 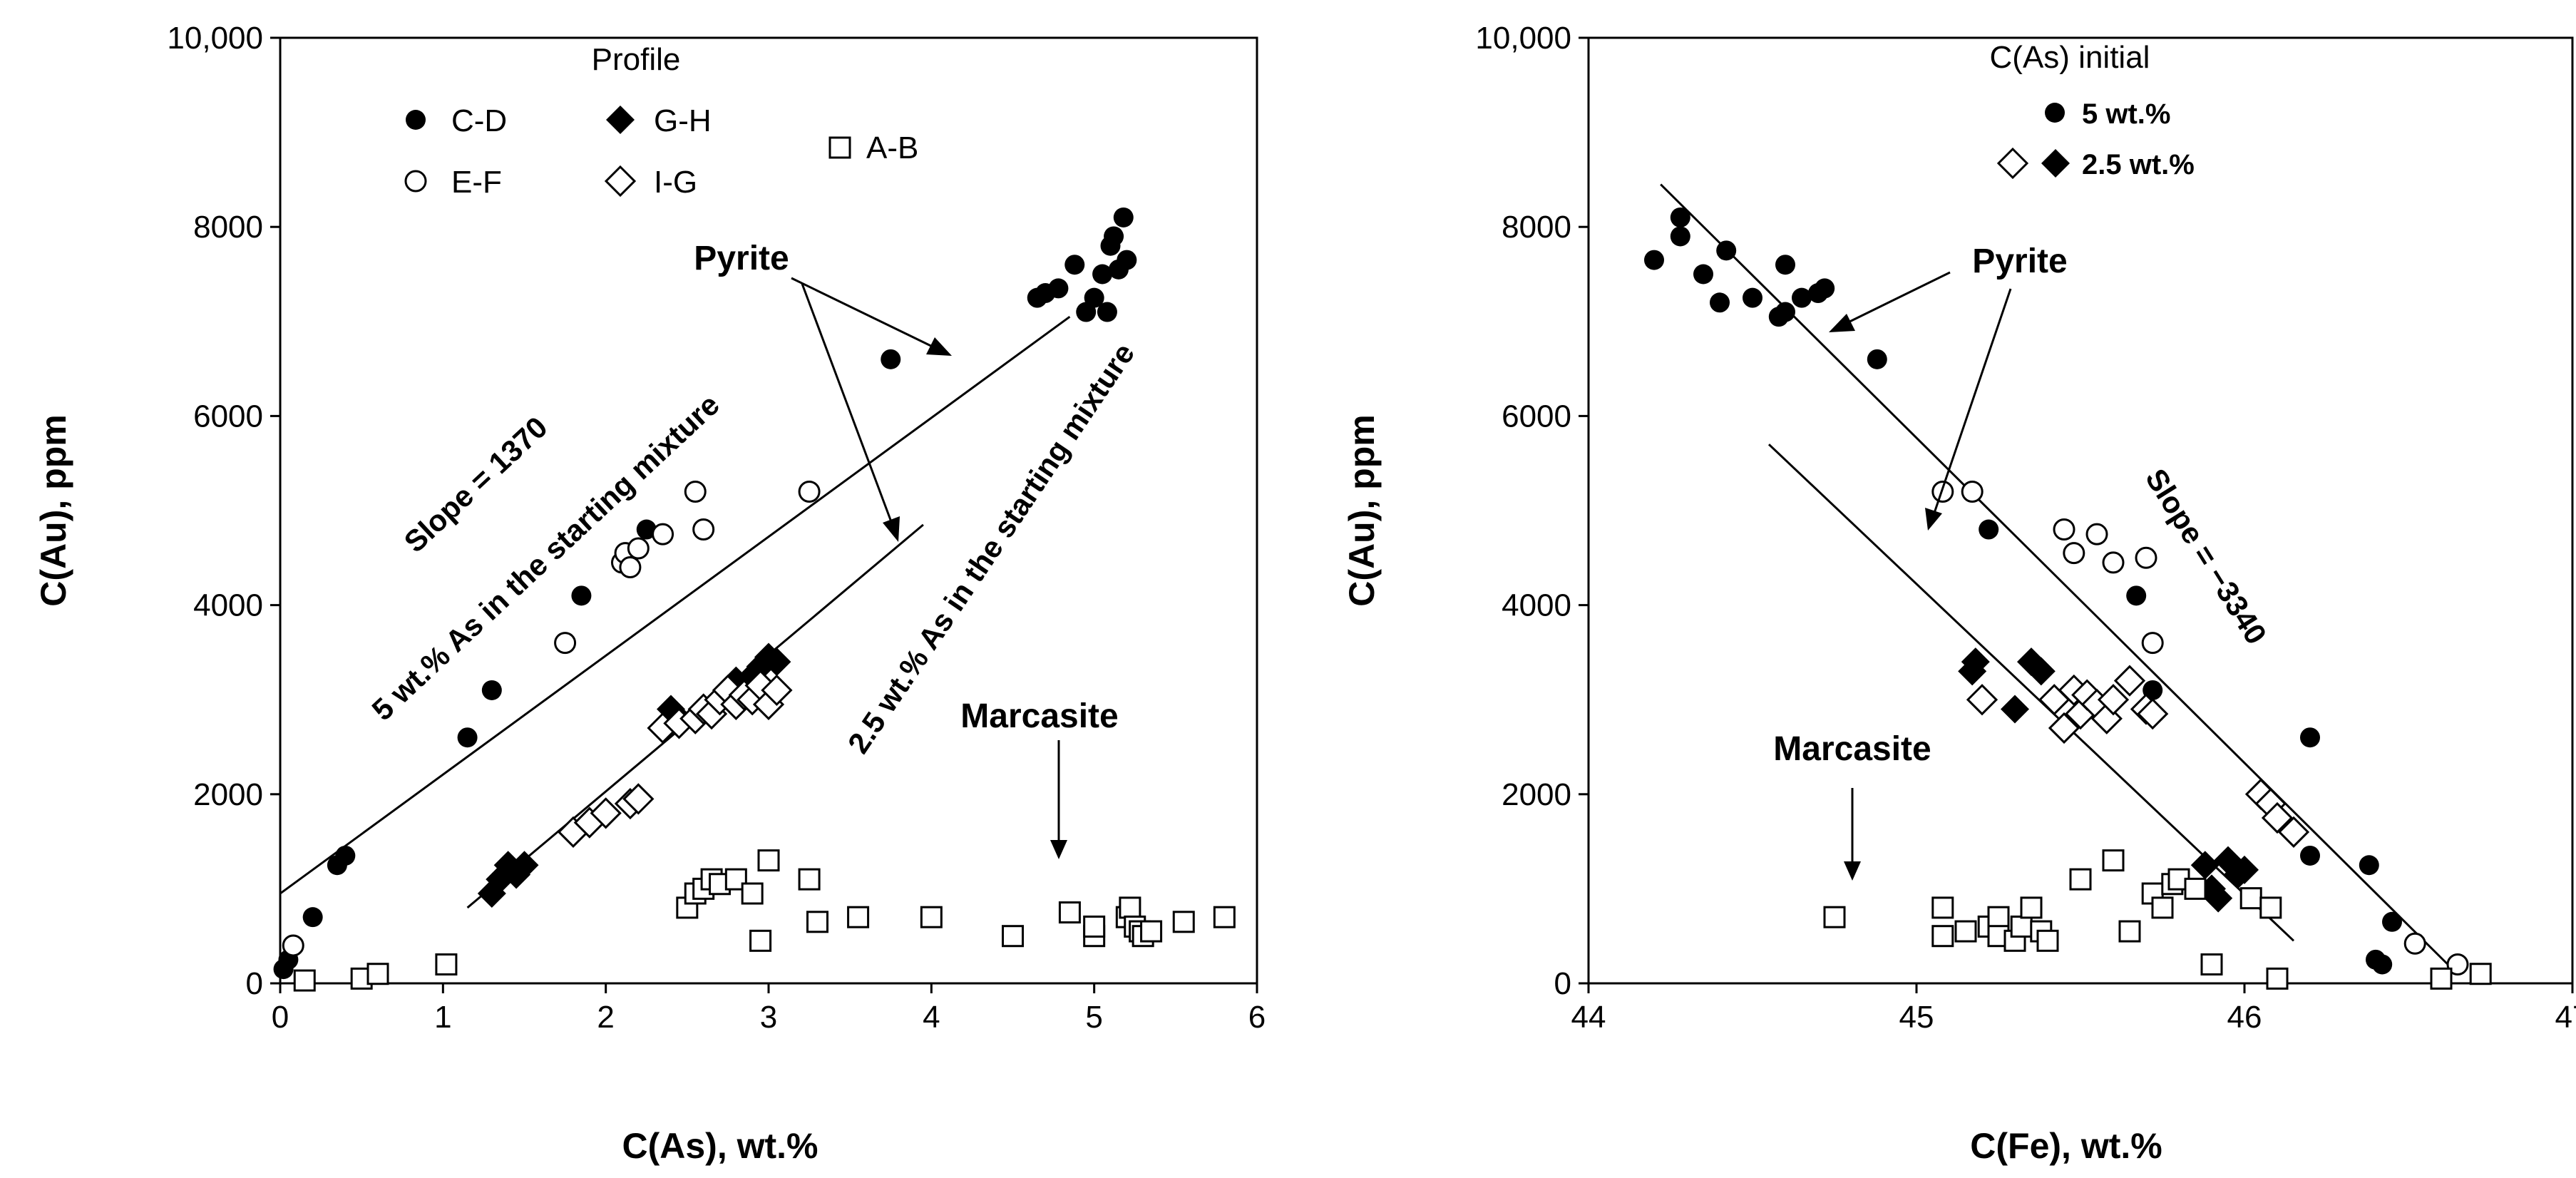 What do you see at coordinates (892, 147) in the screenshot?
I see `legend-label-a-b: A-B` at bounding box center [892, 147].